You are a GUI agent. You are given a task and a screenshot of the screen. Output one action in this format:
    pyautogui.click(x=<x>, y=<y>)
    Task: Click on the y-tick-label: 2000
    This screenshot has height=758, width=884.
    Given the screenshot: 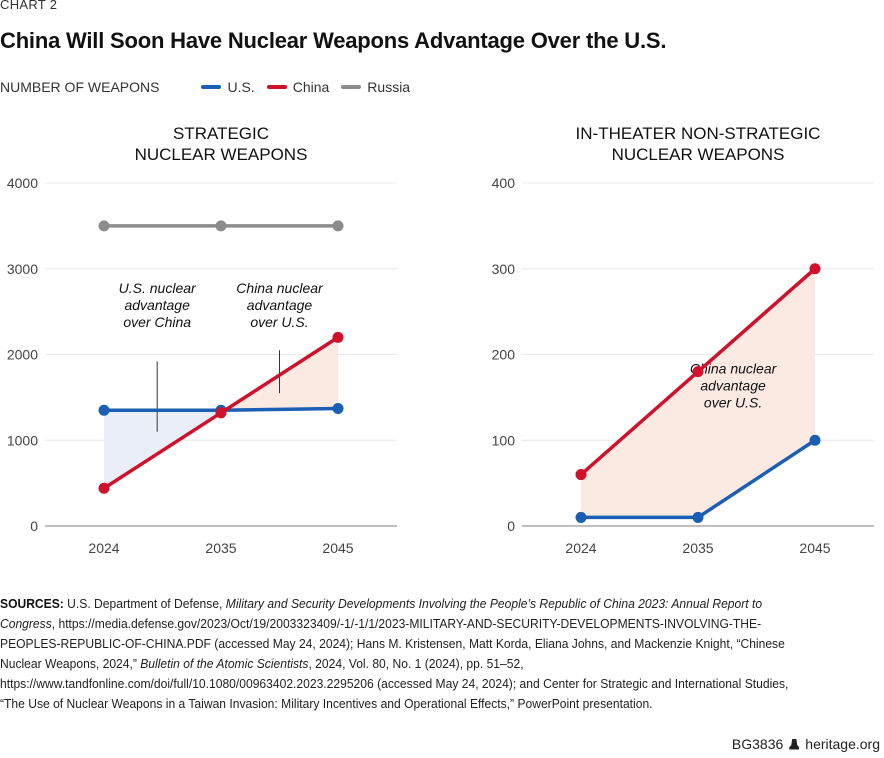 What is the action you would take?
    pyautogui.click(x=22, y=355)
    